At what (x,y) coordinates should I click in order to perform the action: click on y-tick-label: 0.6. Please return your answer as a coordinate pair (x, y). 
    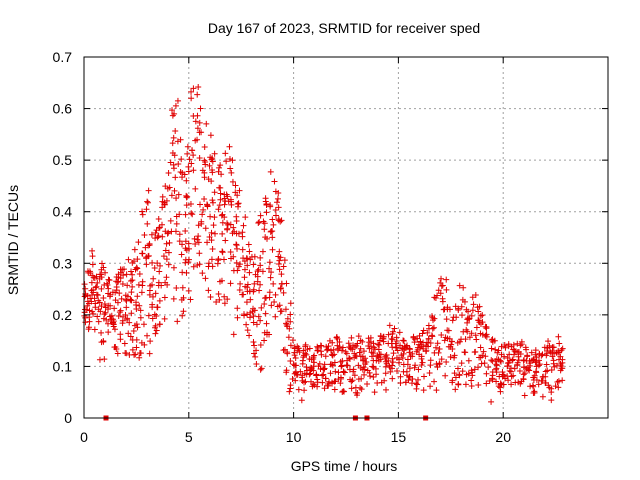
    Looking at the image, I should click on (63, 109).